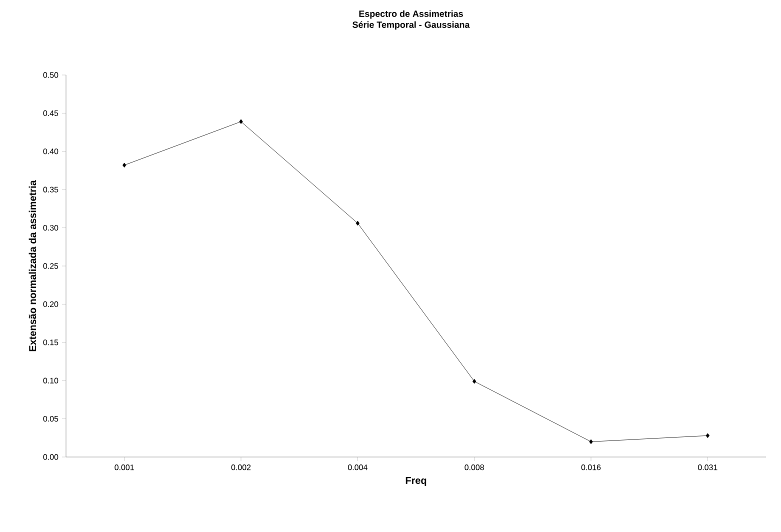  Describe the element at coordinates (416, 481) in the screenshot. I see `x-axis-title: Freq` at that location.